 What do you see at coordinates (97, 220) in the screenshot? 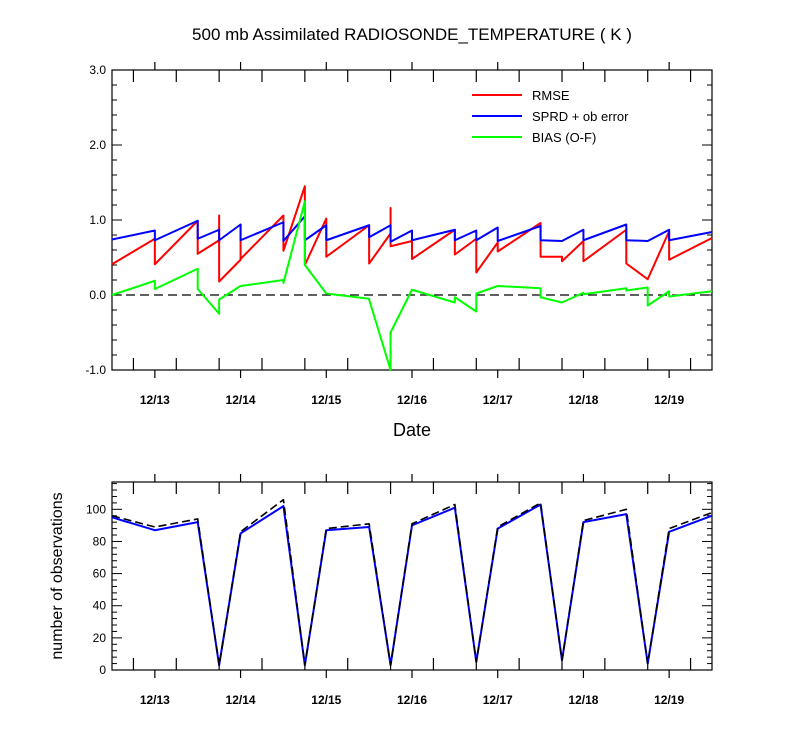
I see `y-tick-label: 1.0` at bounding box center [97, 220].